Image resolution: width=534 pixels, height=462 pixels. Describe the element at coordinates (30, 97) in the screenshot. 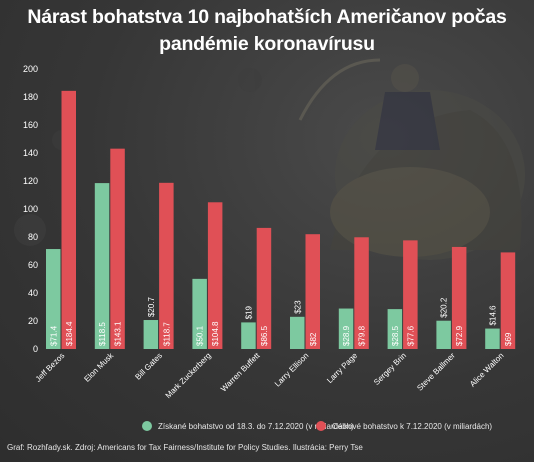

I see `y-tick-label: 180` at that location.